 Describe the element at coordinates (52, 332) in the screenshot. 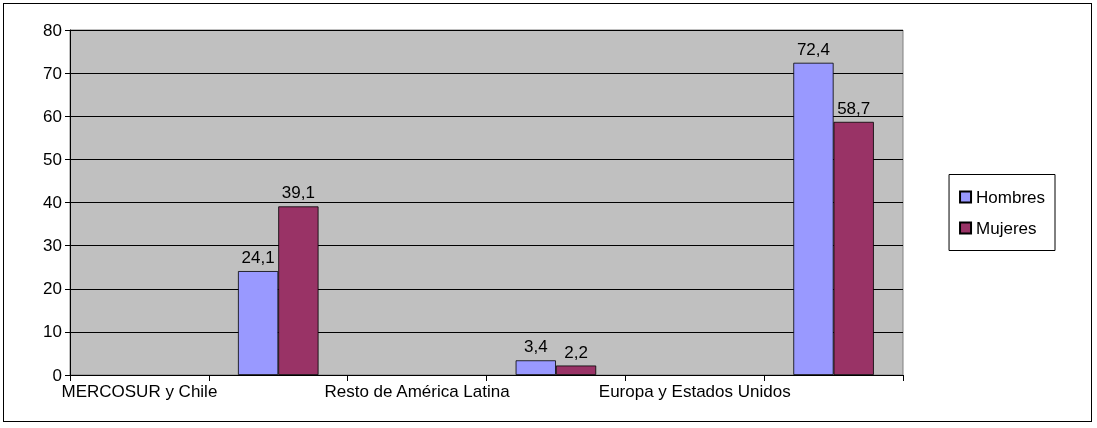

I see `y-tick-label: 10` at that location.